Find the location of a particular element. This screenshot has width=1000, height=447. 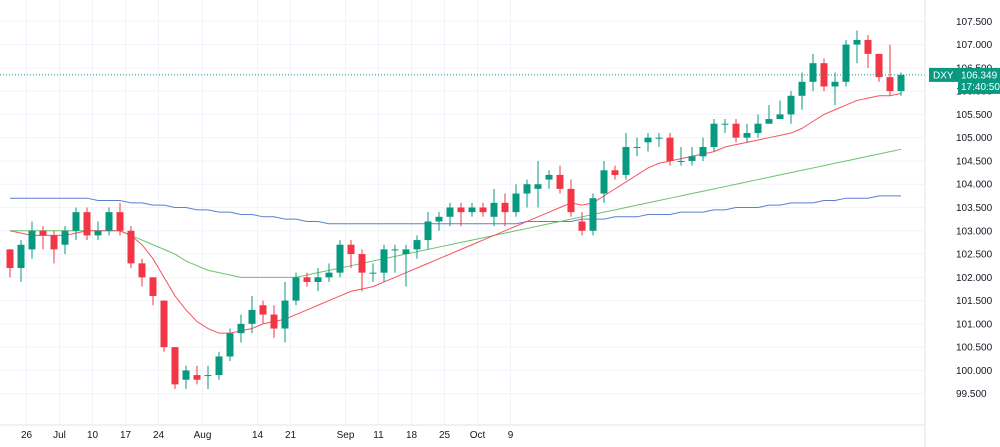

y-tick-label: 105.500 is located at coordinates (974, 115).